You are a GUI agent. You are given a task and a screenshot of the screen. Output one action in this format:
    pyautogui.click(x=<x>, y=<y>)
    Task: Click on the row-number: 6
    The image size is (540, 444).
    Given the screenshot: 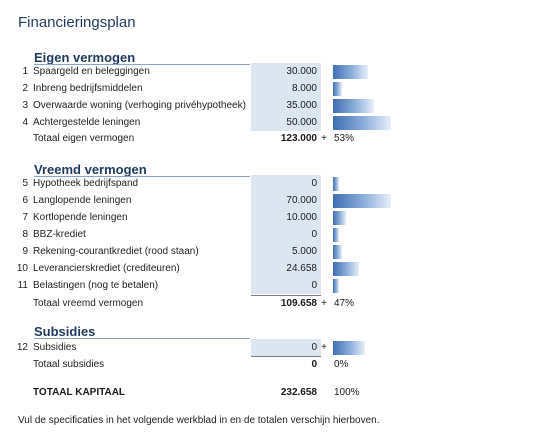 What is the action you would take?
    pyautogui.click(x=25, y=200)
    